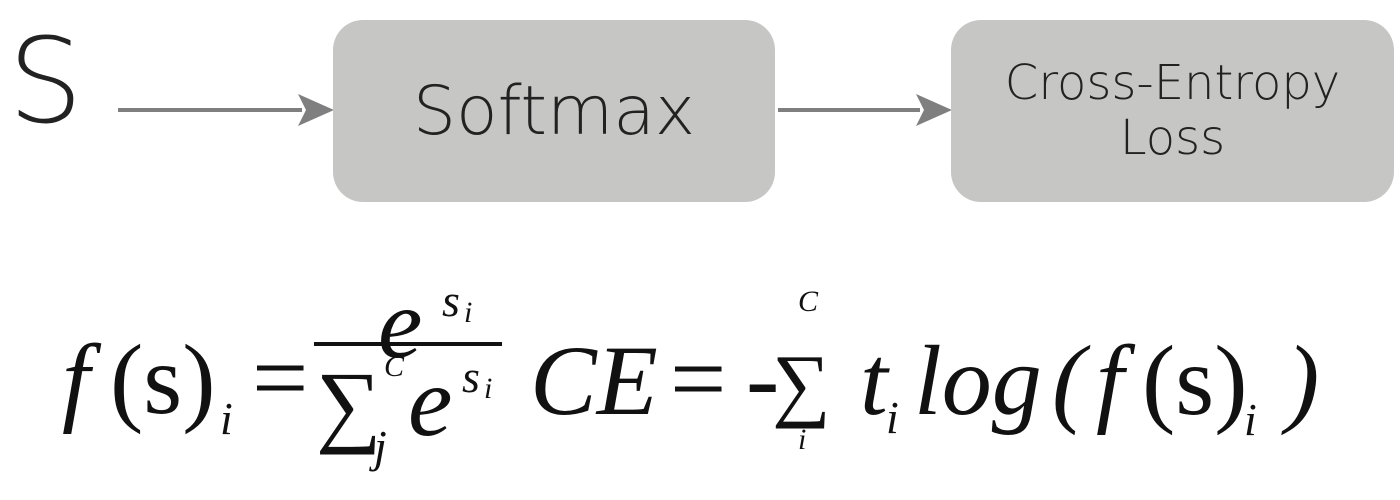 The width and height of the screenshot is (1400, 500). What do you see at coordinates (1250, 419) in the screenshot?
I see `ce-arg-sub: i` at bounding box center [1250, 419].